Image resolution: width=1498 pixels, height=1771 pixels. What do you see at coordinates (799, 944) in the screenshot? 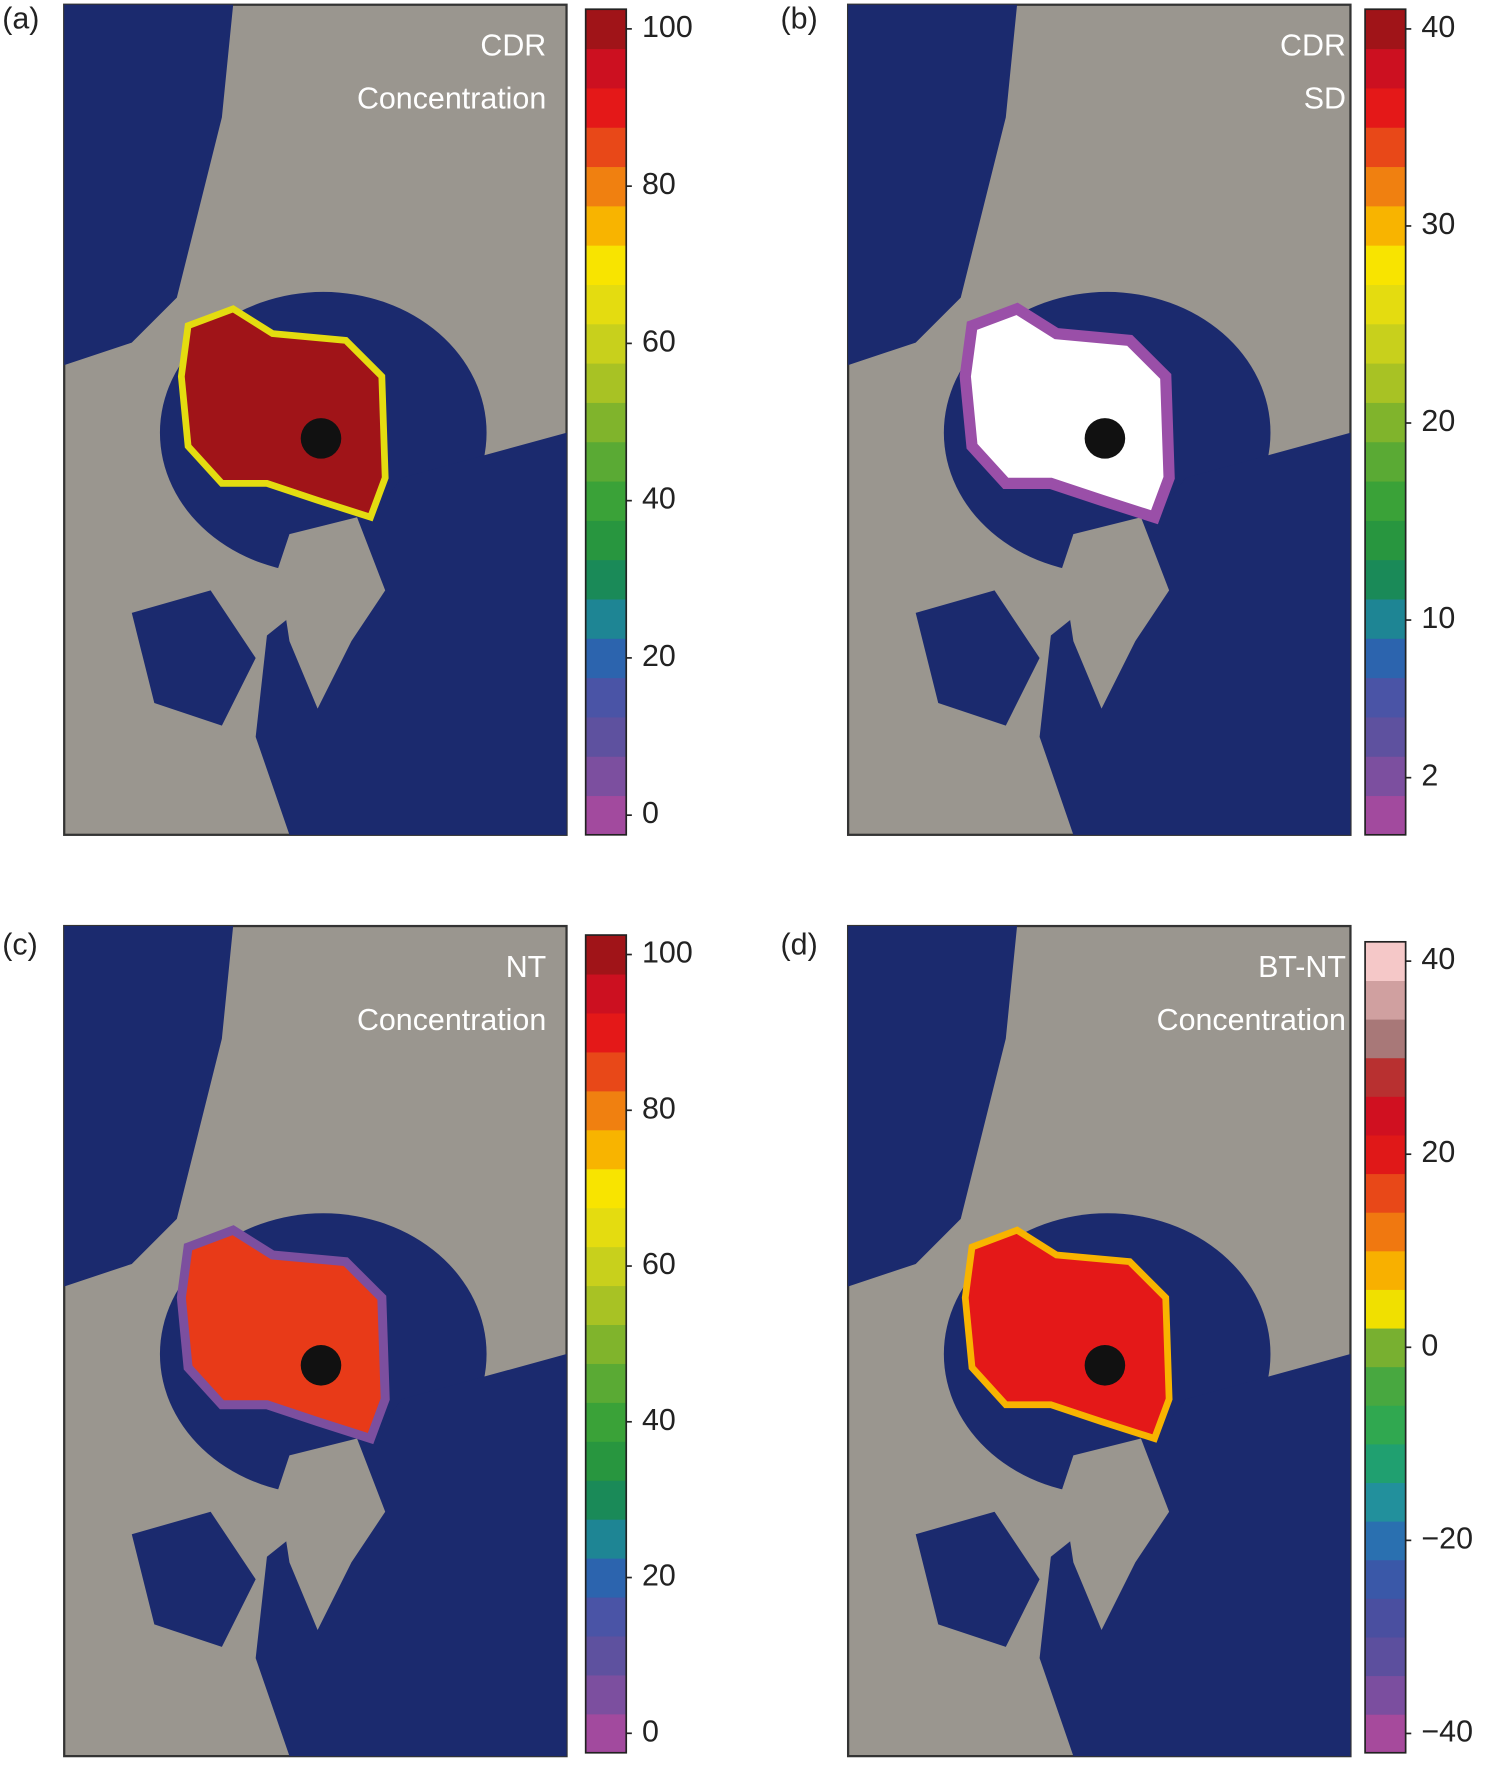
I see `panel-label: (d)` at bounding box center [799, 944].